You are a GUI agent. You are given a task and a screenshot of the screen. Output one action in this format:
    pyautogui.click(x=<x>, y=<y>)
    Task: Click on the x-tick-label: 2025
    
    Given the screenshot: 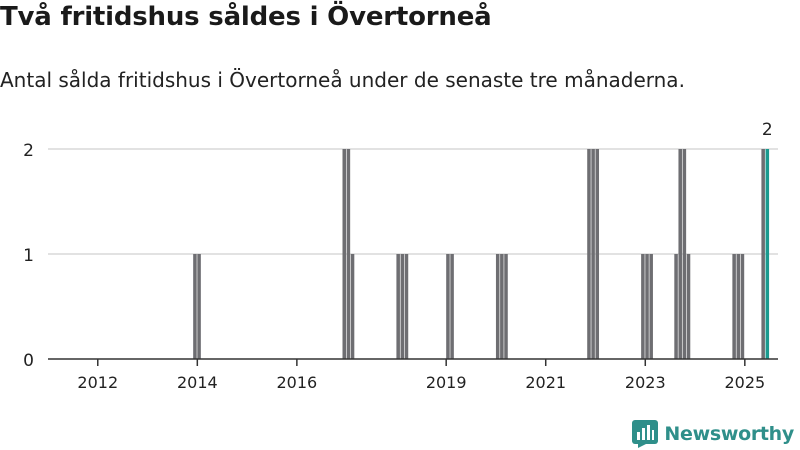 What is the action you would take?
    pyautogui.click(x=744, y=382)
    